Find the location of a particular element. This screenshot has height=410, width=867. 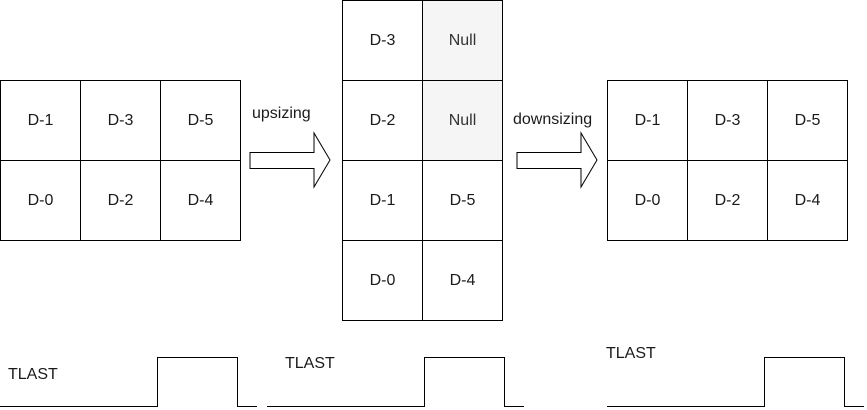

right-grid-cell: D-5 is located at coordinates (807, 120).